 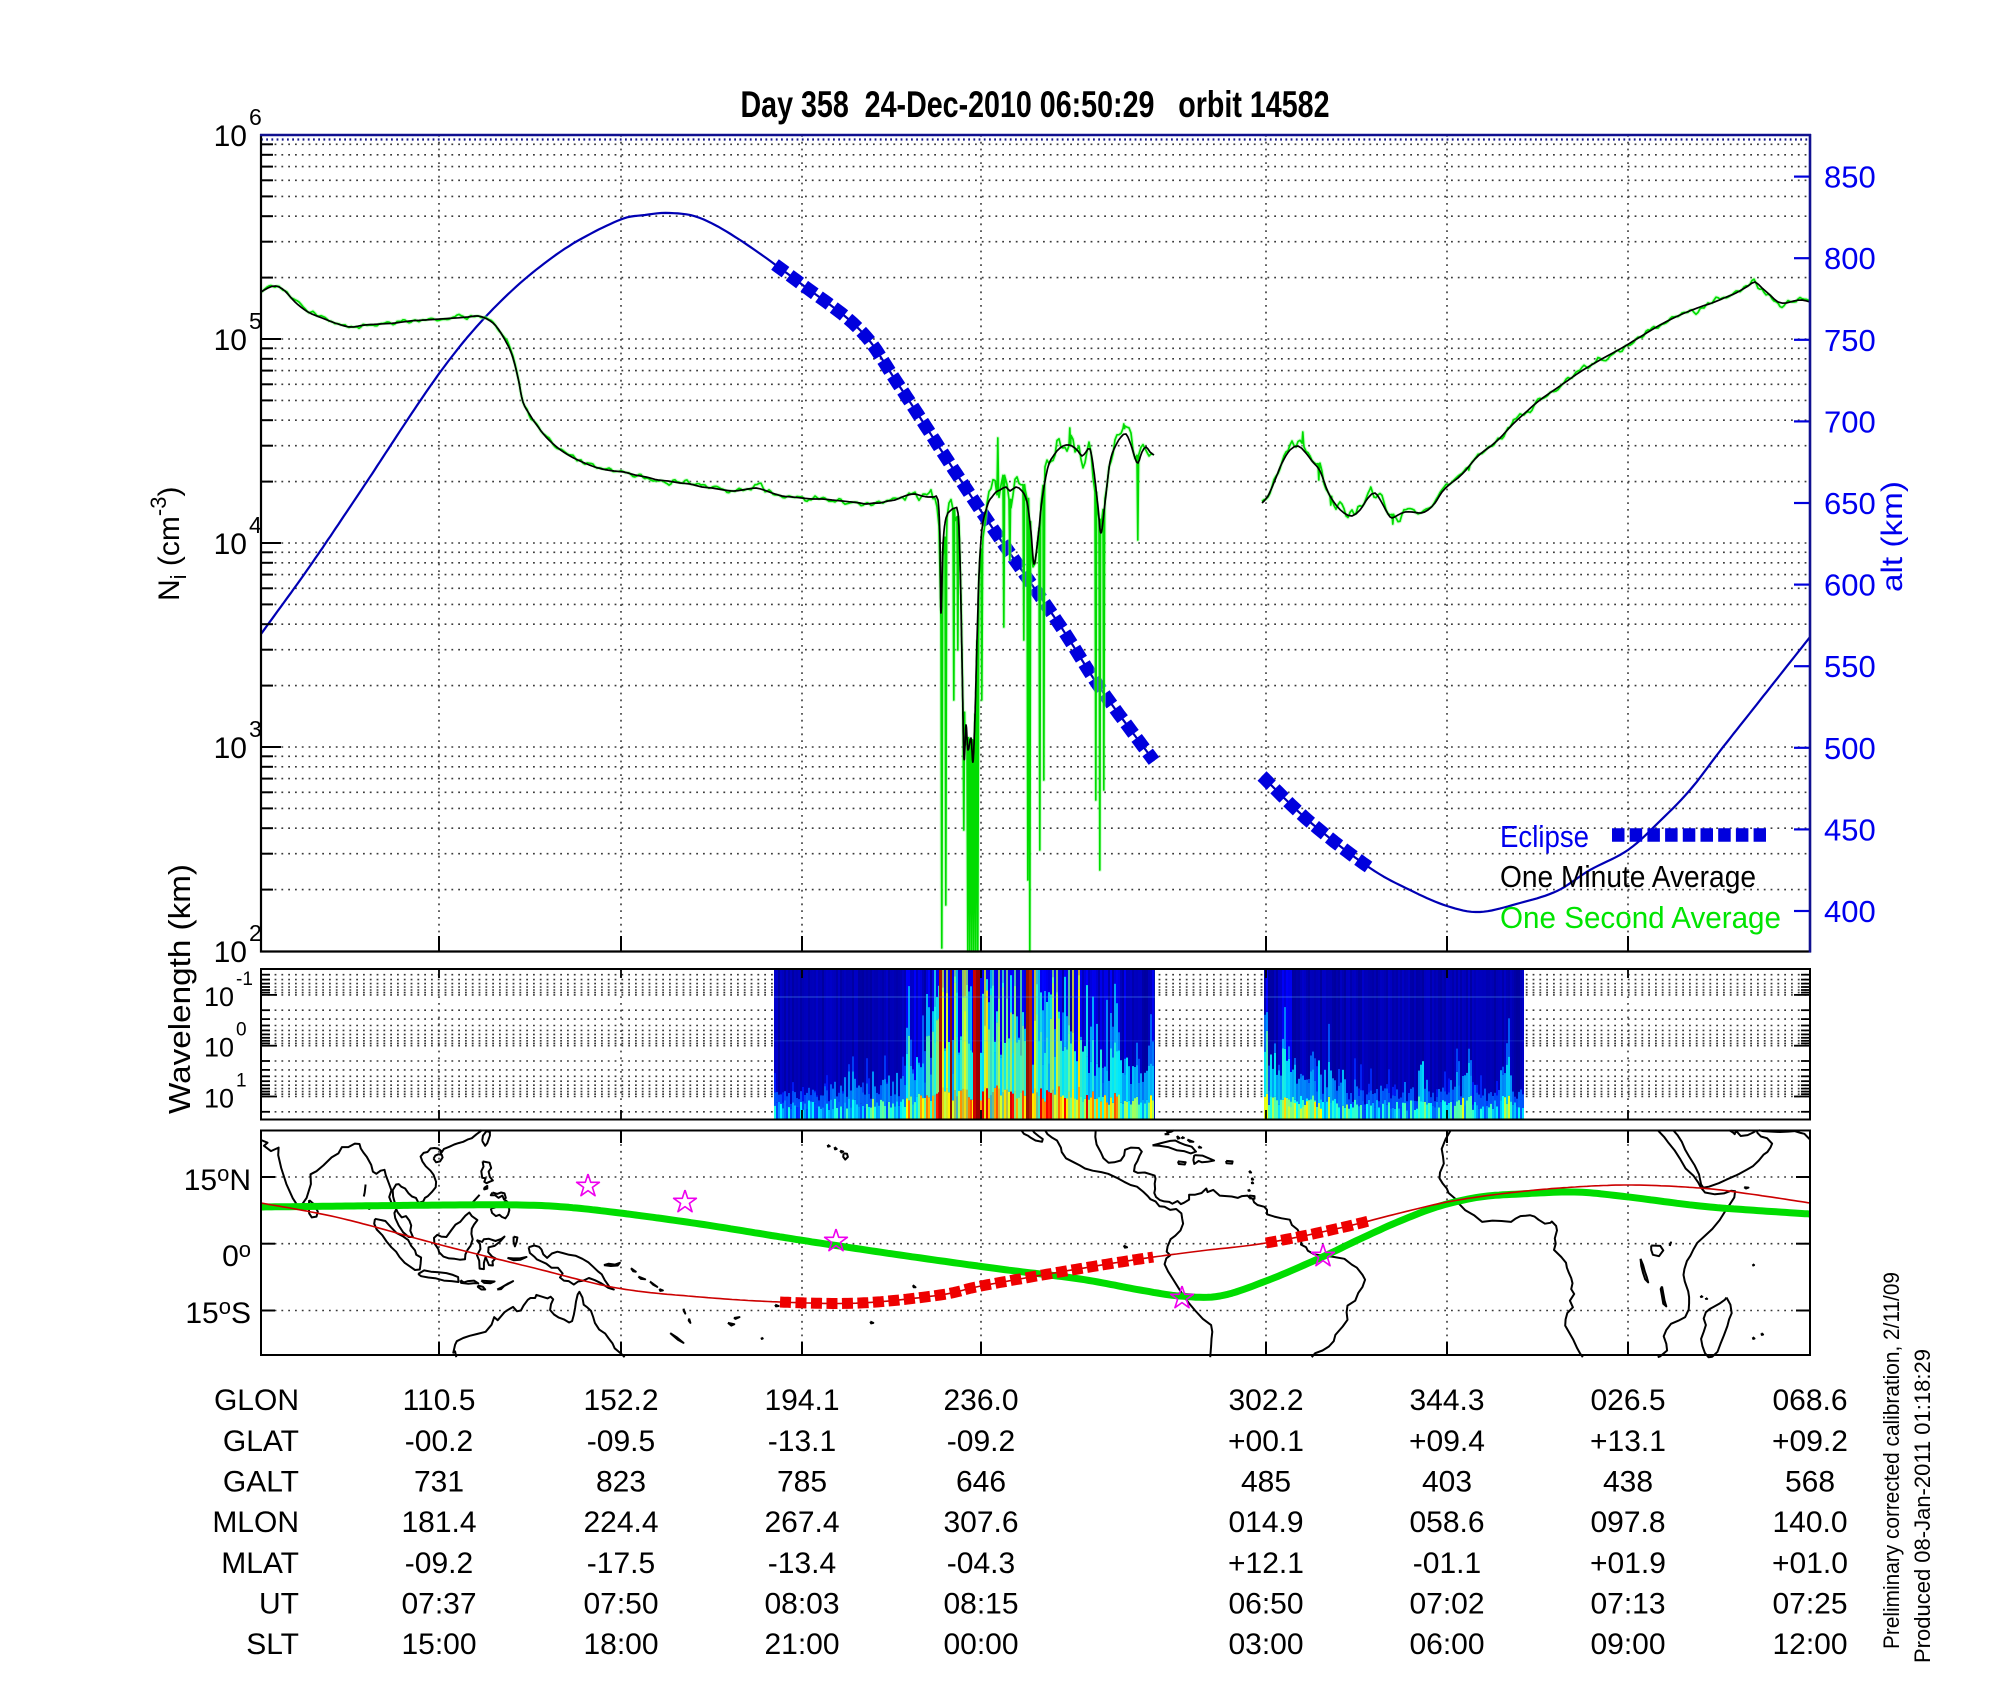 I want to click on svg-text: -04.3, so click(x=981, y=1563).